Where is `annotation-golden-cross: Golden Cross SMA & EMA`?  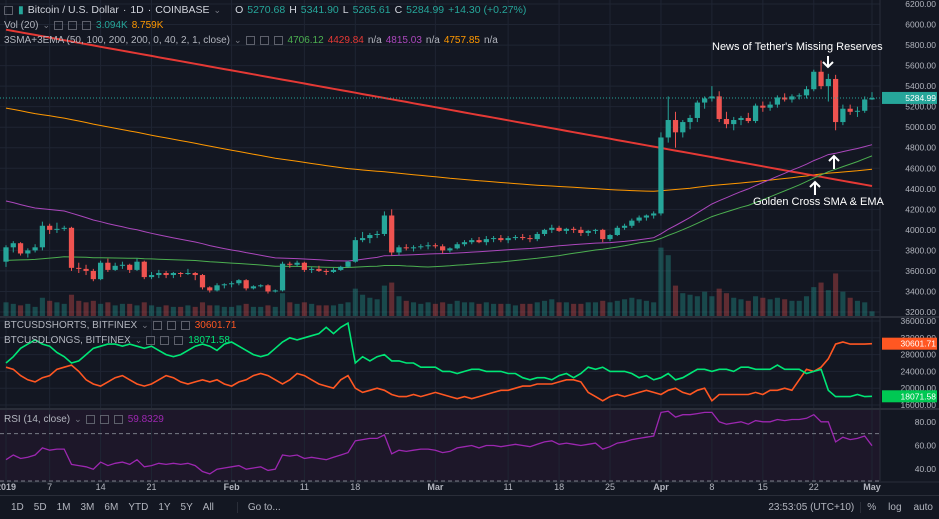
annotation-golden-cross: Golden Cross SMA & EMA is located at coordinates (818, 202).